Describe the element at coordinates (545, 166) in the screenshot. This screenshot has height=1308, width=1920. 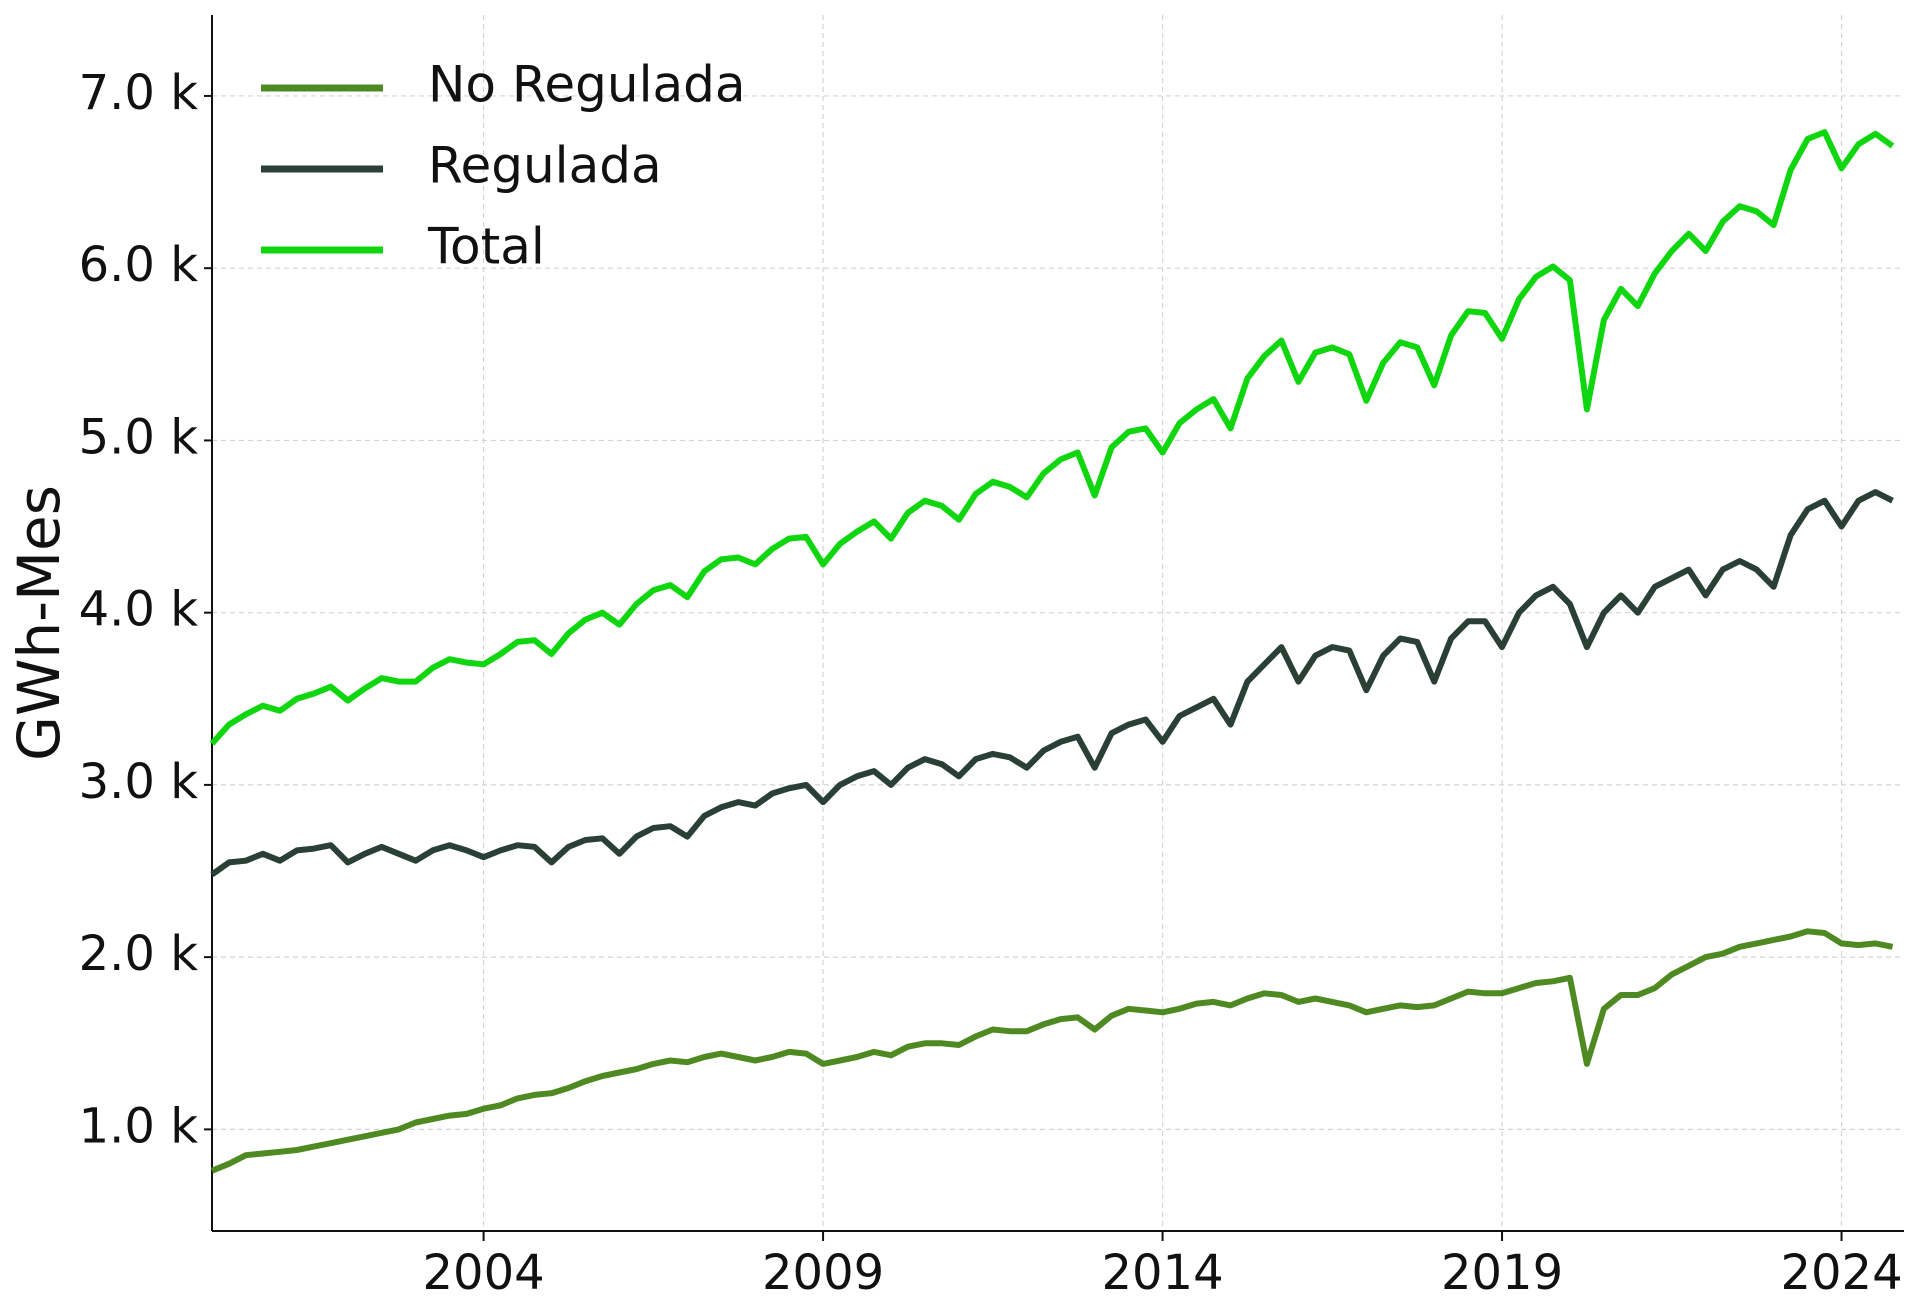
I see `legend-label: Regulada` at that location.